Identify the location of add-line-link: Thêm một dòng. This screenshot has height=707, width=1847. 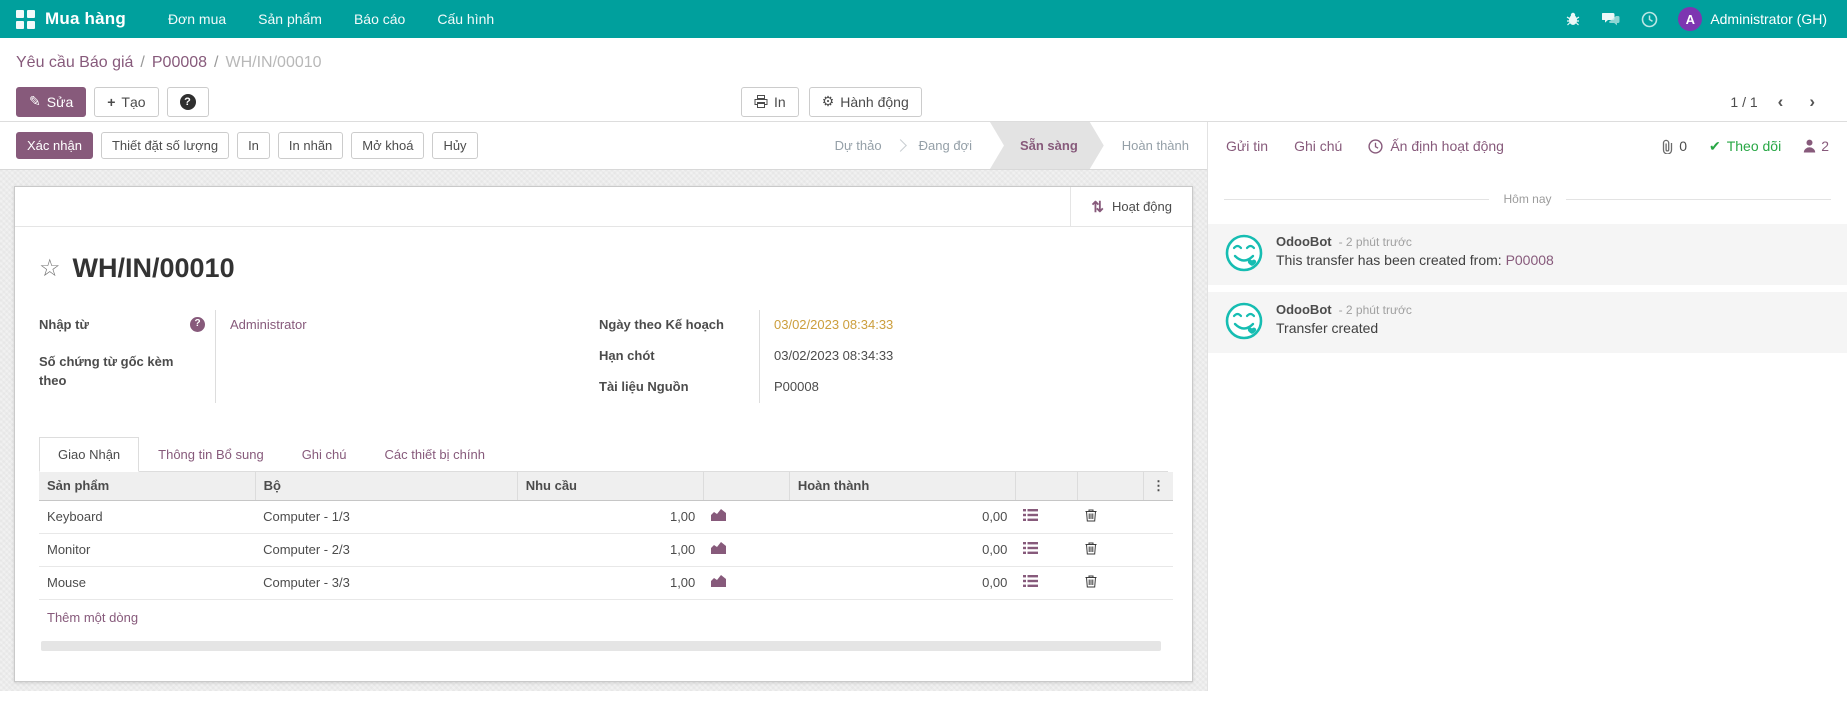
(93, 617).